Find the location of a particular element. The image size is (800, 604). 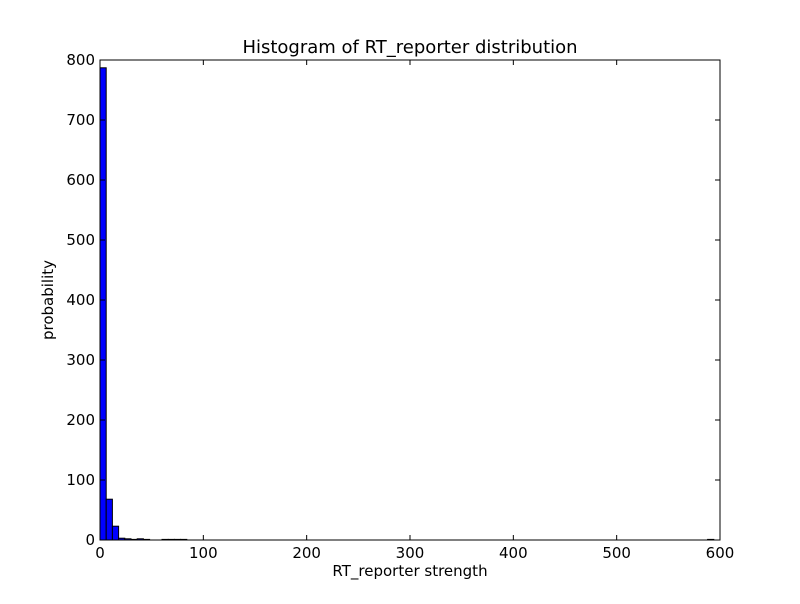

y-tick-label: 400 is located at coordinates (80, 300).